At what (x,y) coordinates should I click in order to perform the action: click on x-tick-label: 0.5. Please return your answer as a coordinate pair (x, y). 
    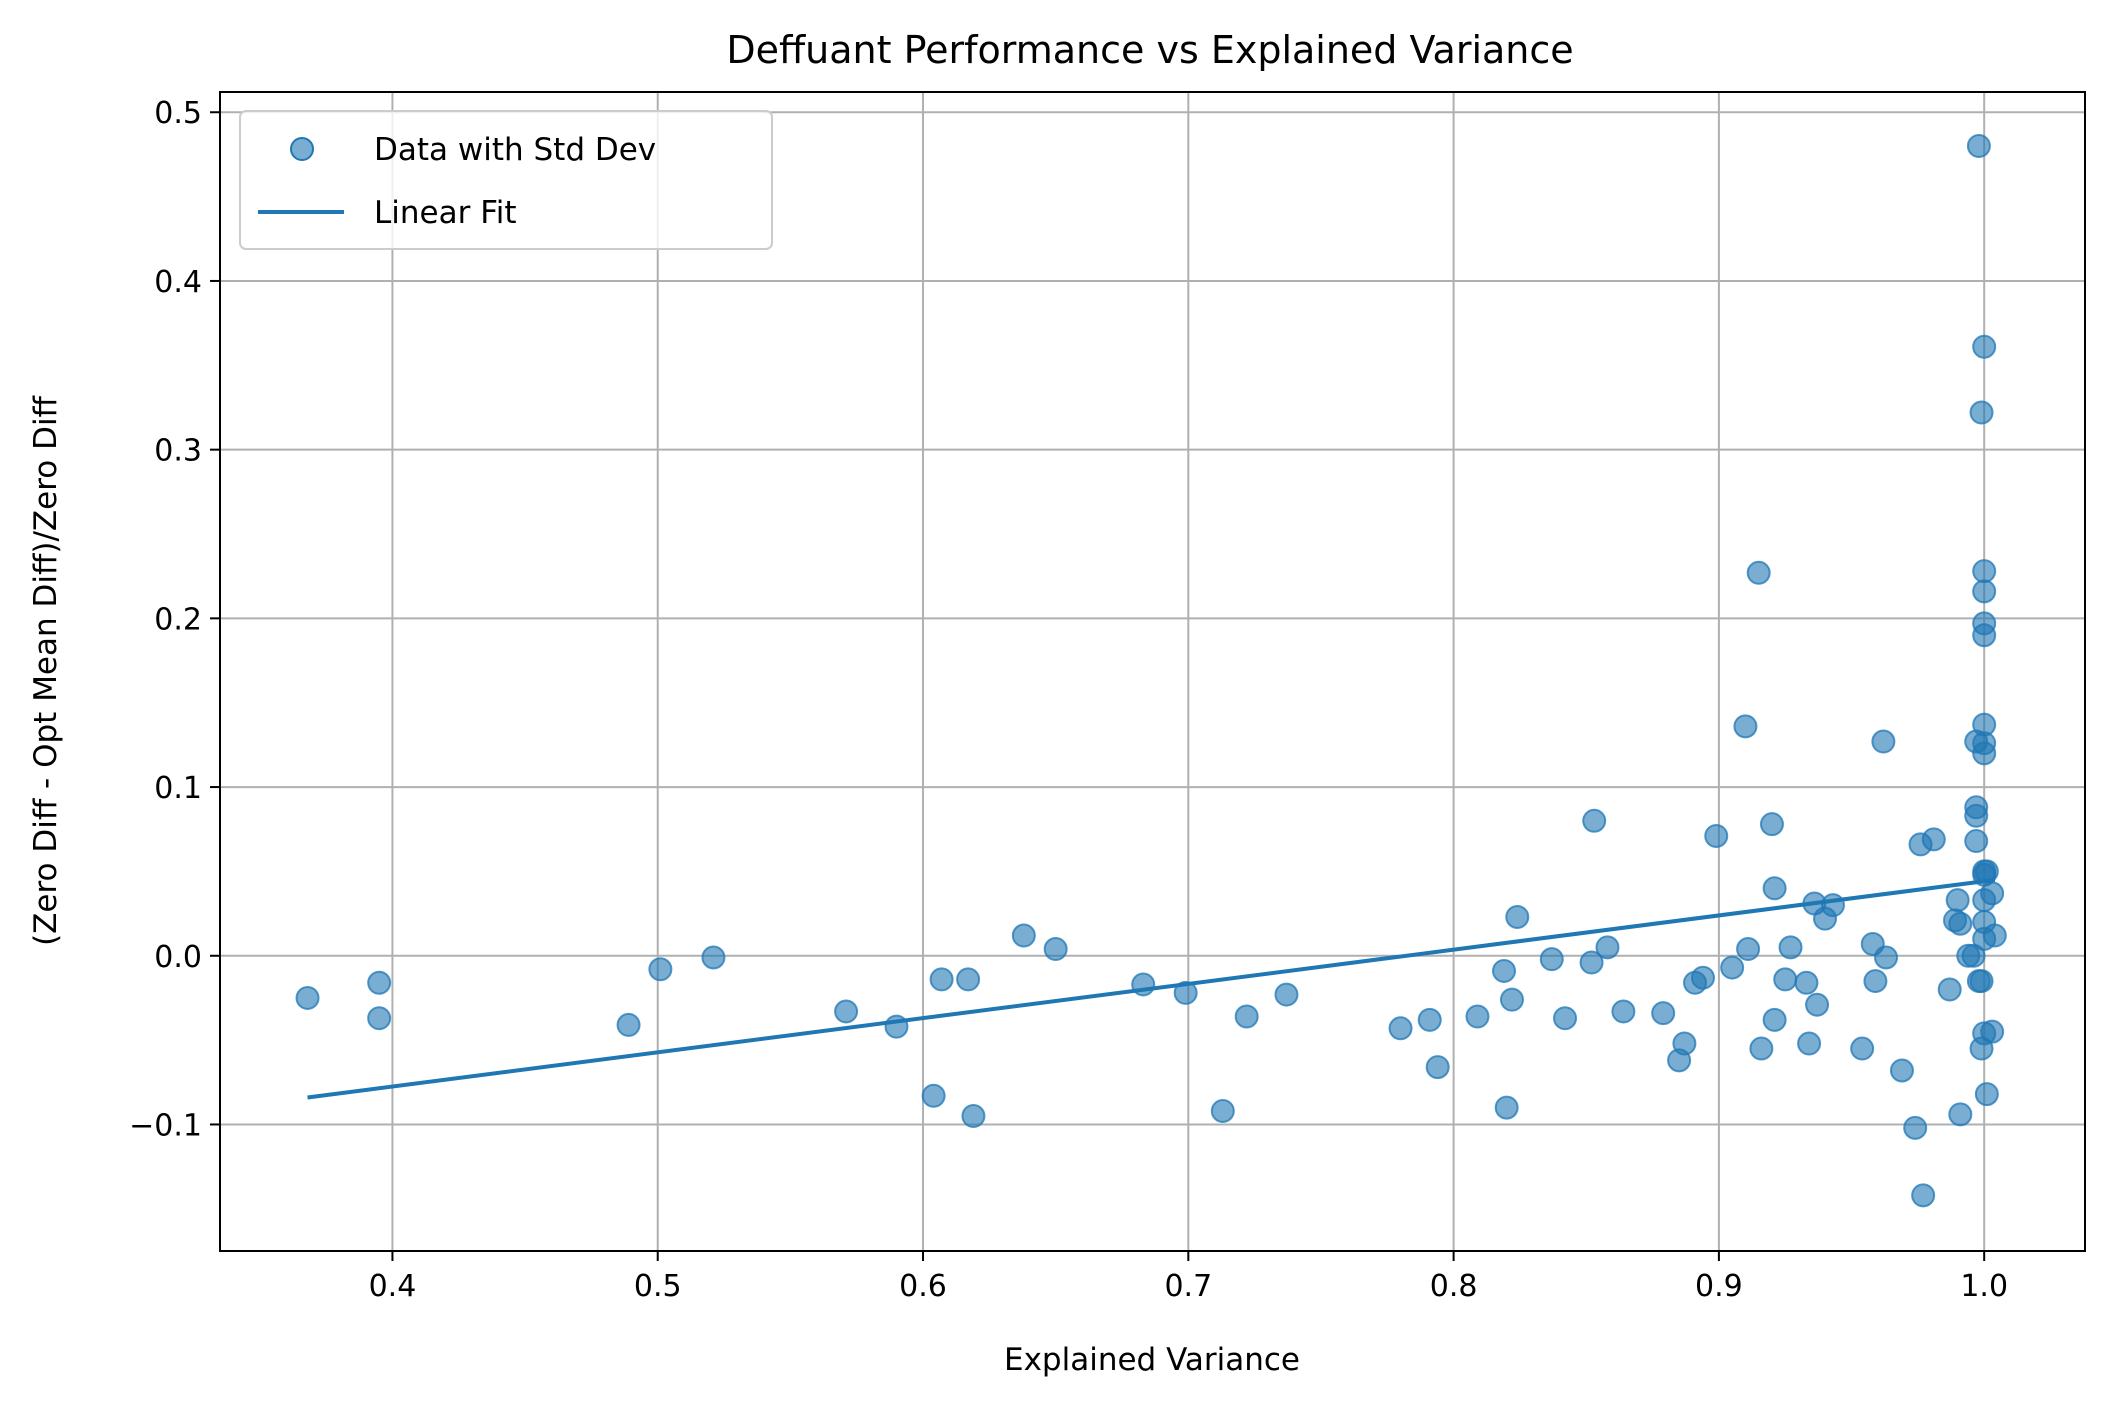
    Looking at the image, I should click on (658, 1286).